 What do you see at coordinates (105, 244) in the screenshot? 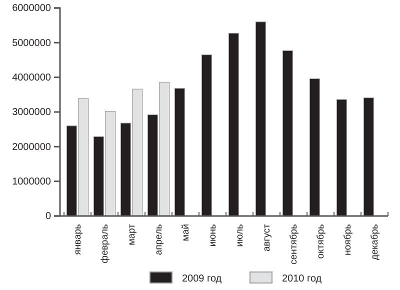
I see `x-tick-label: февраль` at bounding box center [105, 244].